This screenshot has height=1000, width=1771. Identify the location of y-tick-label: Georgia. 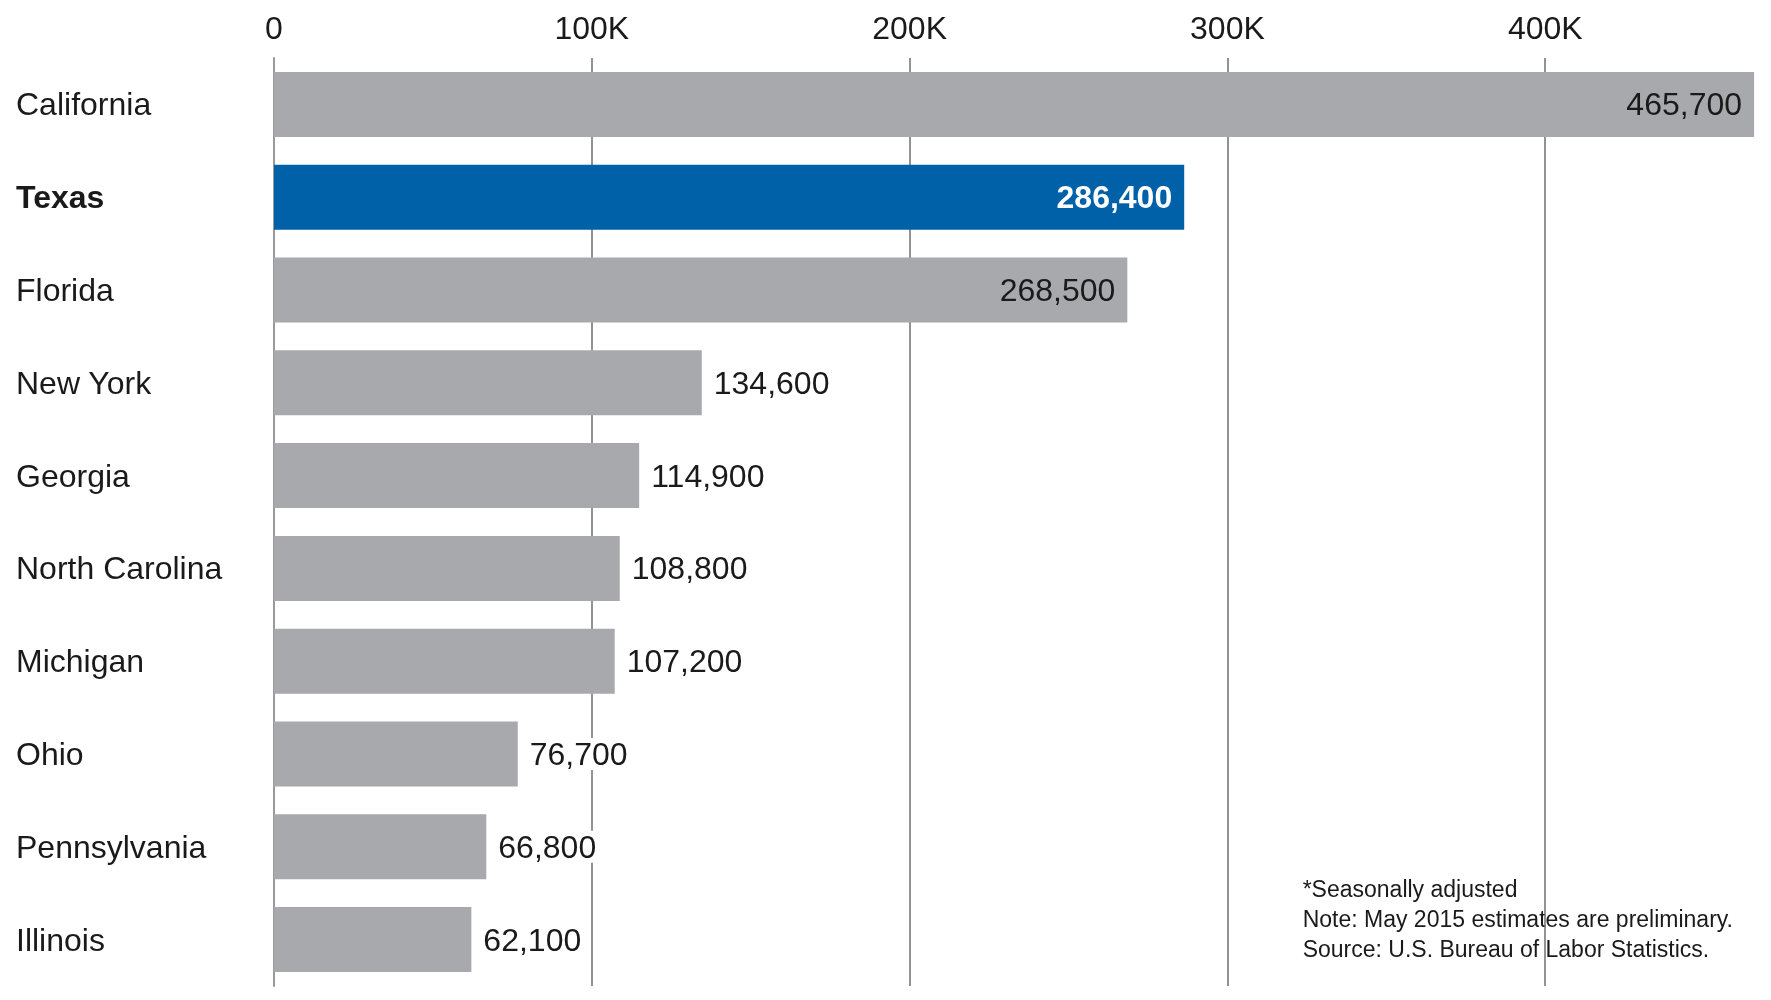
(73, 475).